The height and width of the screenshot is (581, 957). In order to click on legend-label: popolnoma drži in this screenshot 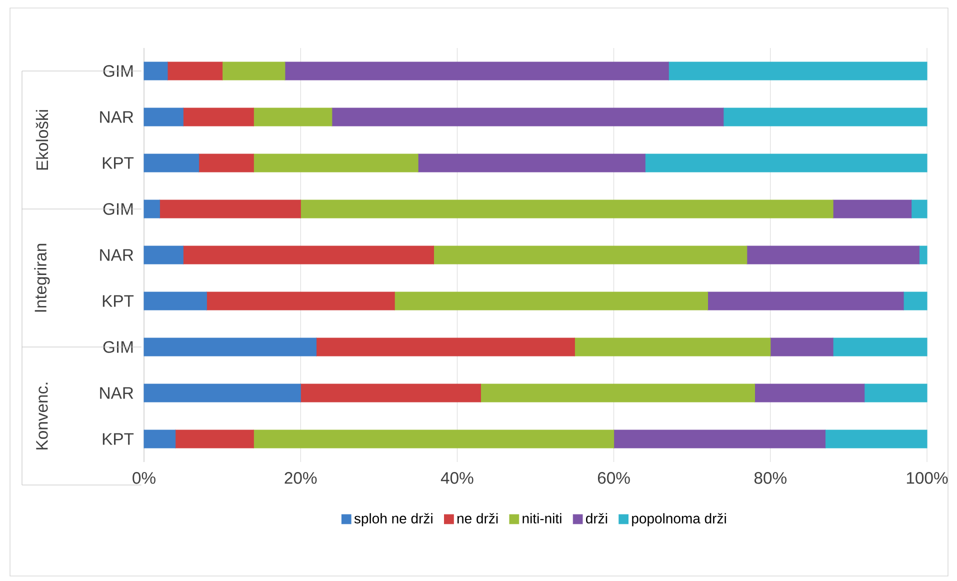, I will do `click(679, 519)`.